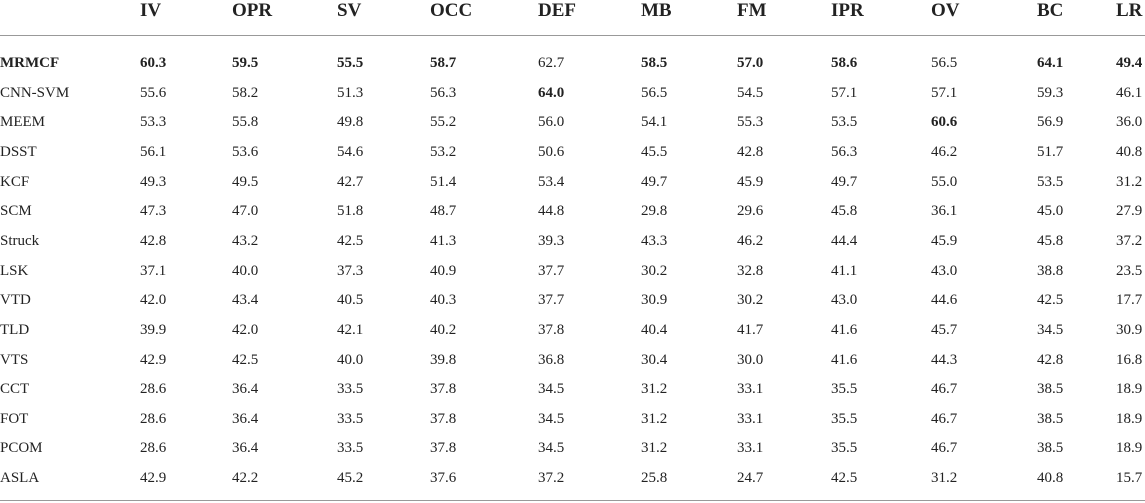 The height and width of the screenshot is (503, 1145). I want to click on cell-value: 28.6, so click(153, 418).